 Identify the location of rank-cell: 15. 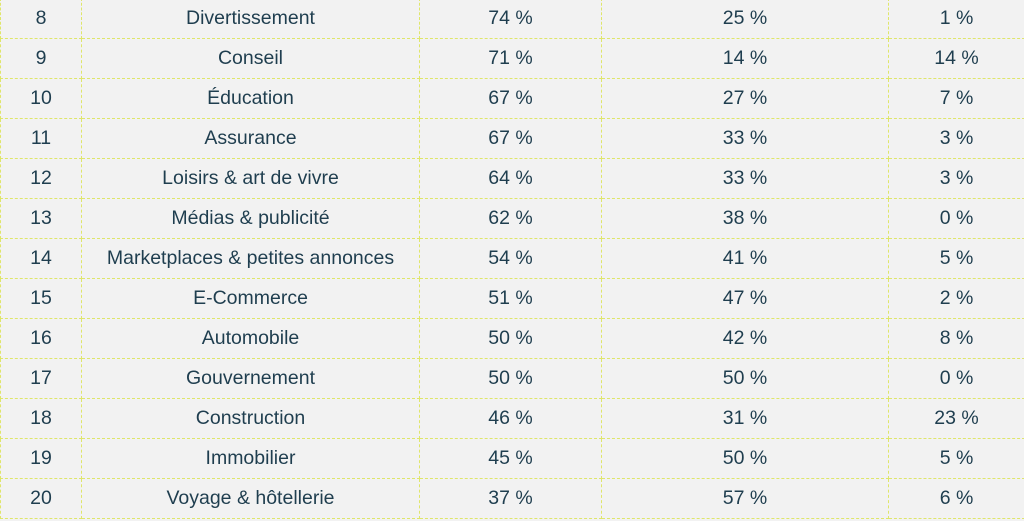
(41, 298).